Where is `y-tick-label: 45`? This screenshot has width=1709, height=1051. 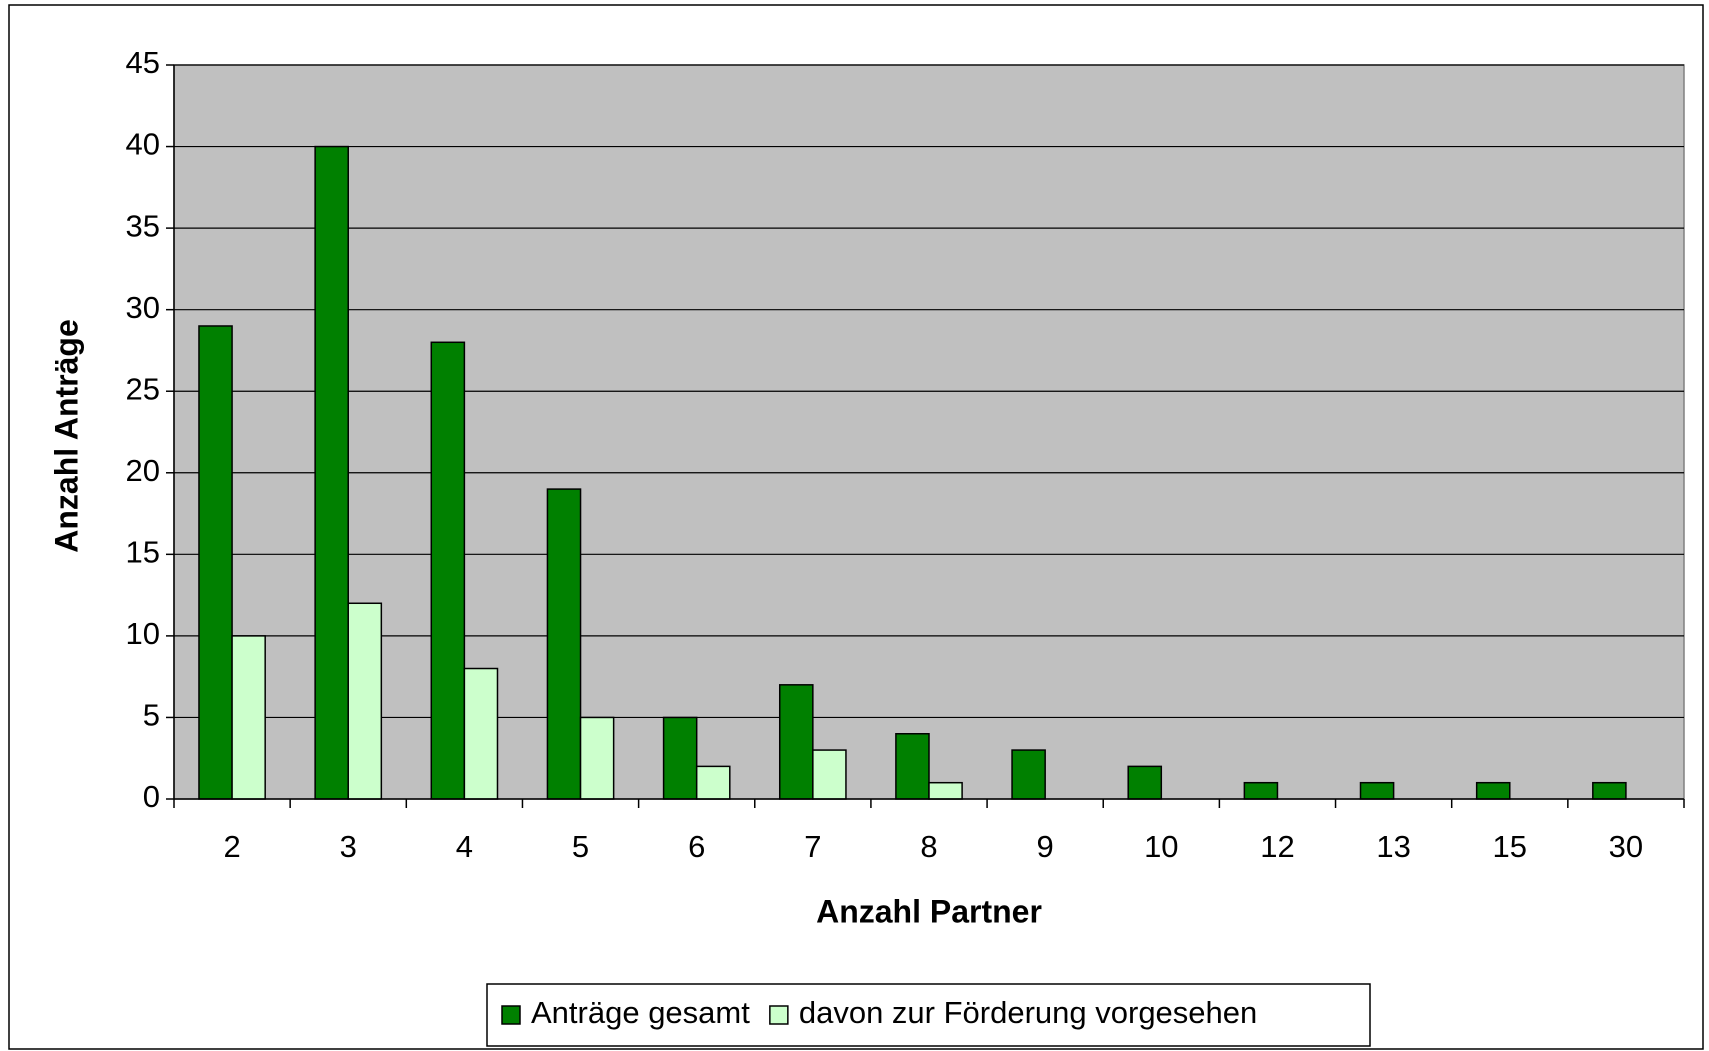
y-tick-label: 45 is located at coordinates (143, 62).